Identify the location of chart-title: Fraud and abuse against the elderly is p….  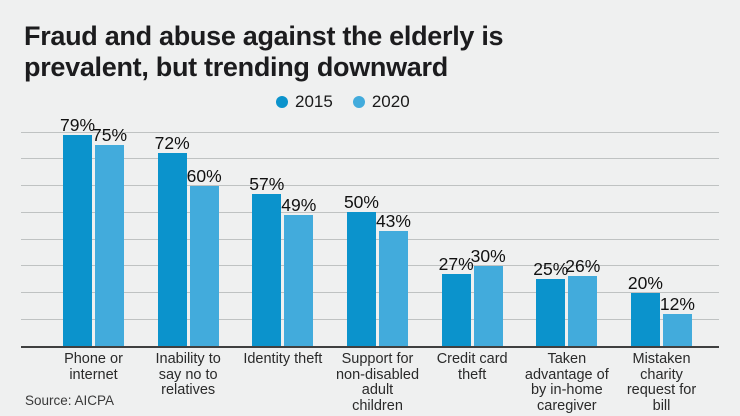
(264, 51).